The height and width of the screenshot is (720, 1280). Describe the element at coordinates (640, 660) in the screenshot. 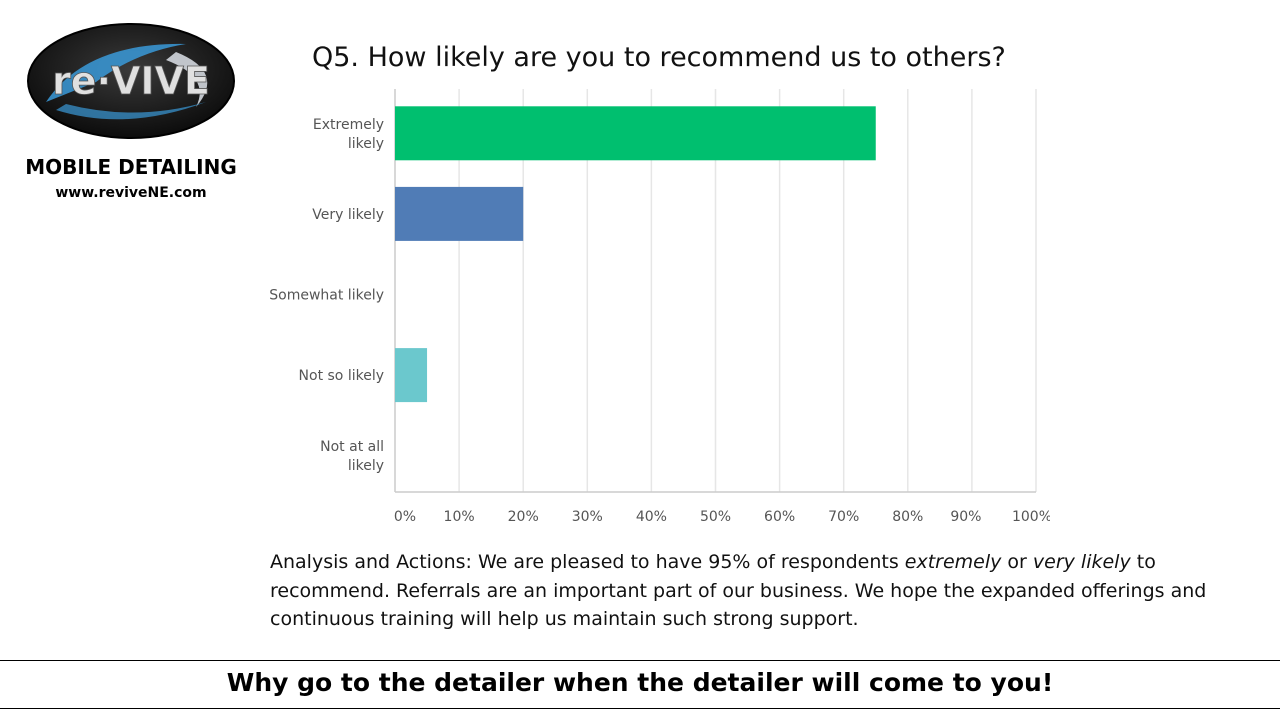

I see `divider-top` at that location.